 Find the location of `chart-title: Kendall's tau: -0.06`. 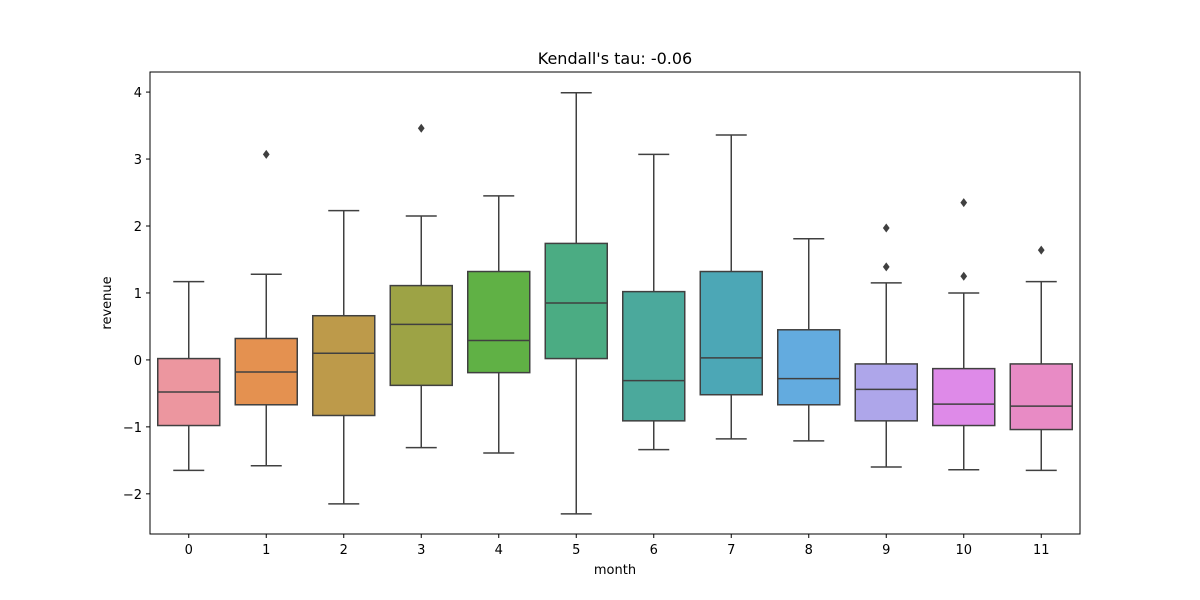

chart-title: Kendall's tau: -0.06 is located at coordinates (615, 58).